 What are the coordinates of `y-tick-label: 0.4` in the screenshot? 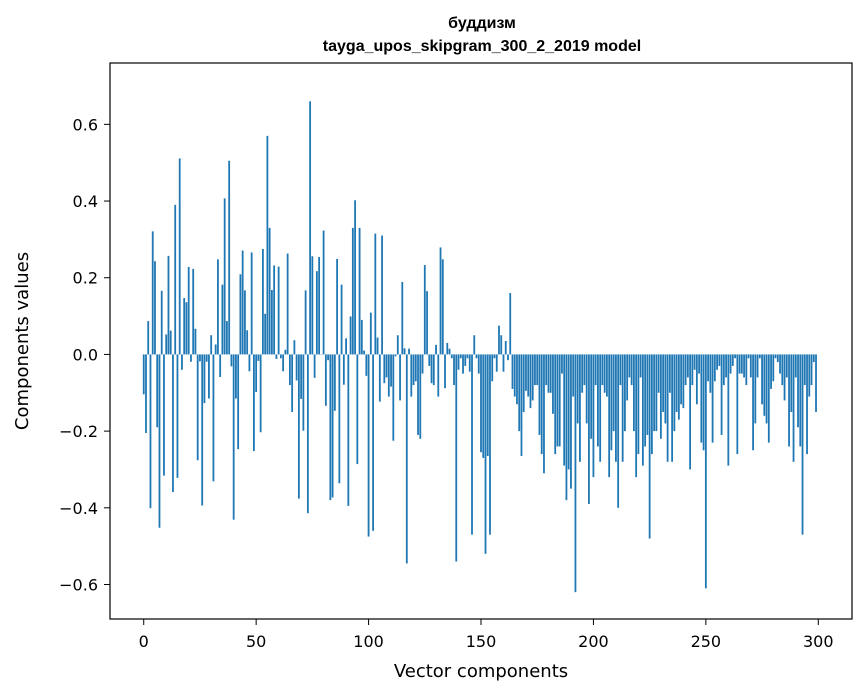 It's located at (85, 201).